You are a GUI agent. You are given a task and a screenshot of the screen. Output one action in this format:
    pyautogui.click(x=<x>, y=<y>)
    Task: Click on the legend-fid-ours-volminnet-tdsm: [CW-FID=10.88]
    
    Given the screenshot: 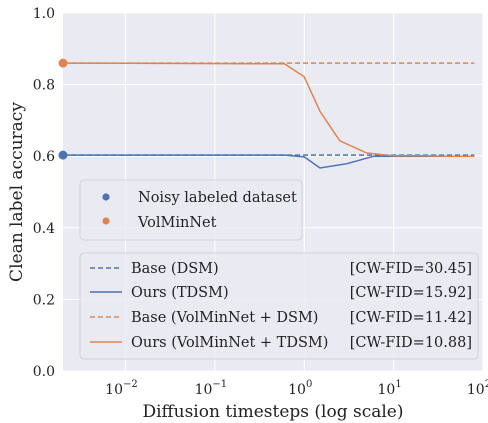 What is the action you would take?
    pyautogui.click(x=411, y=343)
    